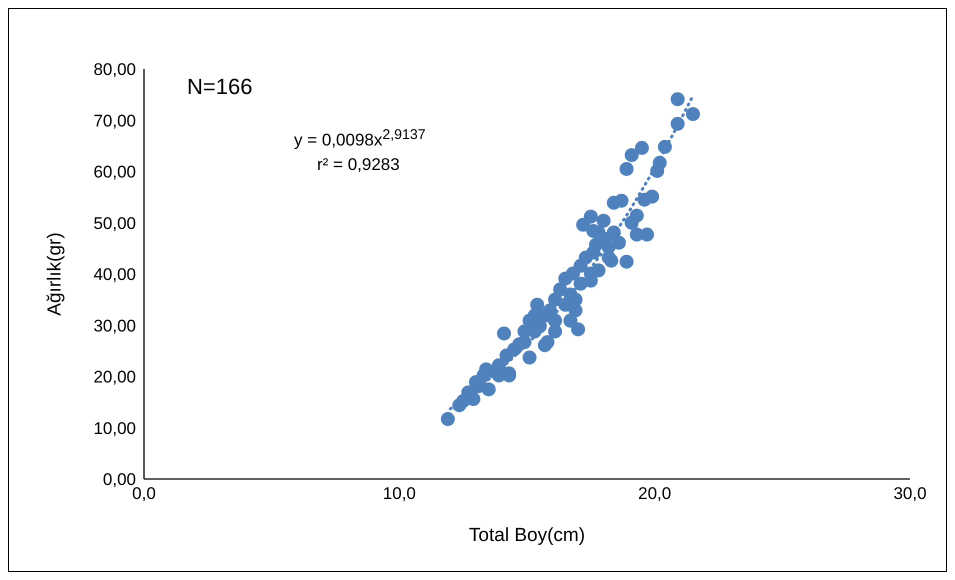 This screenshot has height=580, width=955. What do you see at coordinates (55, 274) in the screenshot?
I see `y-axis-title: Ağırlık(gr)` at bounding box center [55, 274].